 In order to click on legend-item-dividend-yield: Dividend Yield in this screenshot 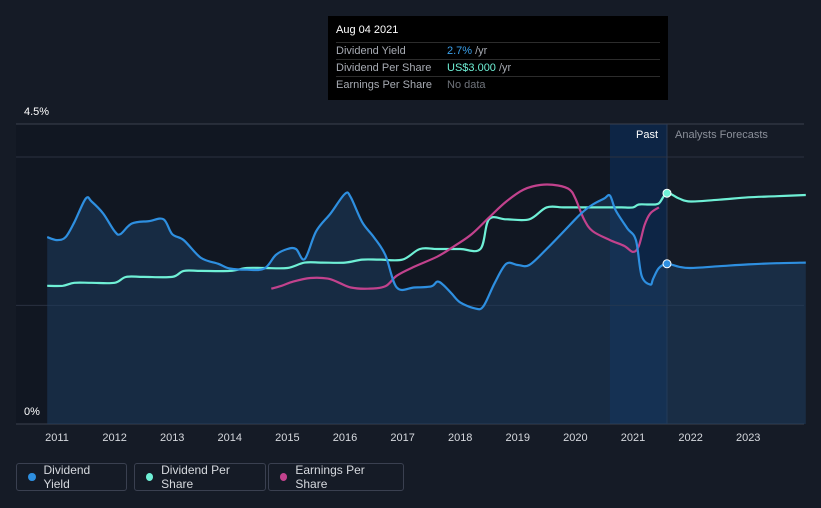, I will do `click(71, 477)`.